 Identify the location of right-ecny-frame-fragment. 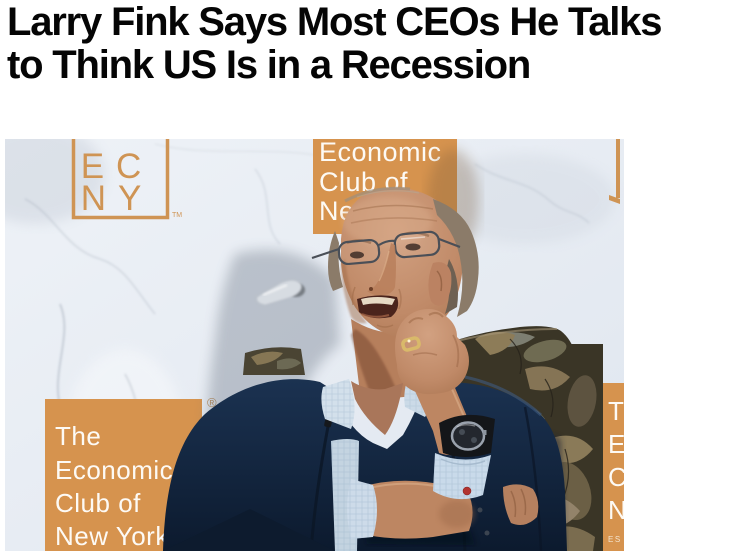
(614, 171).